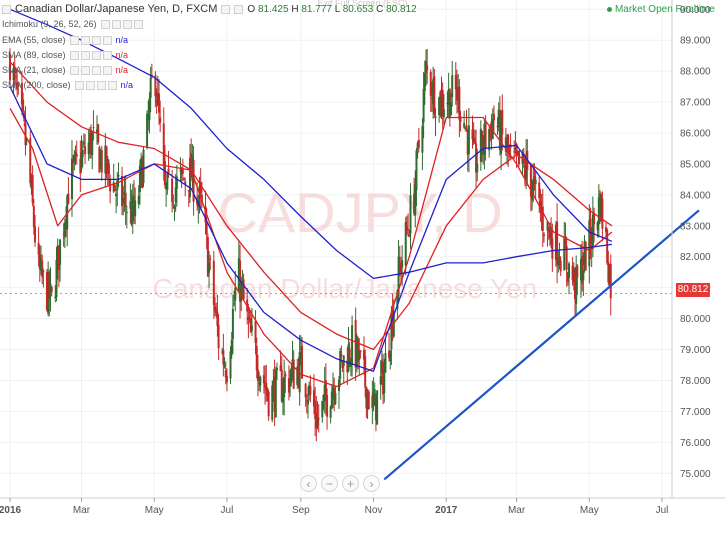 This screenshot has height=543, width=725. What do you see at coordinates (308, 483) in the screenshot?
I see `scroll-left-button: ‹` at bounding box center [308, 483].